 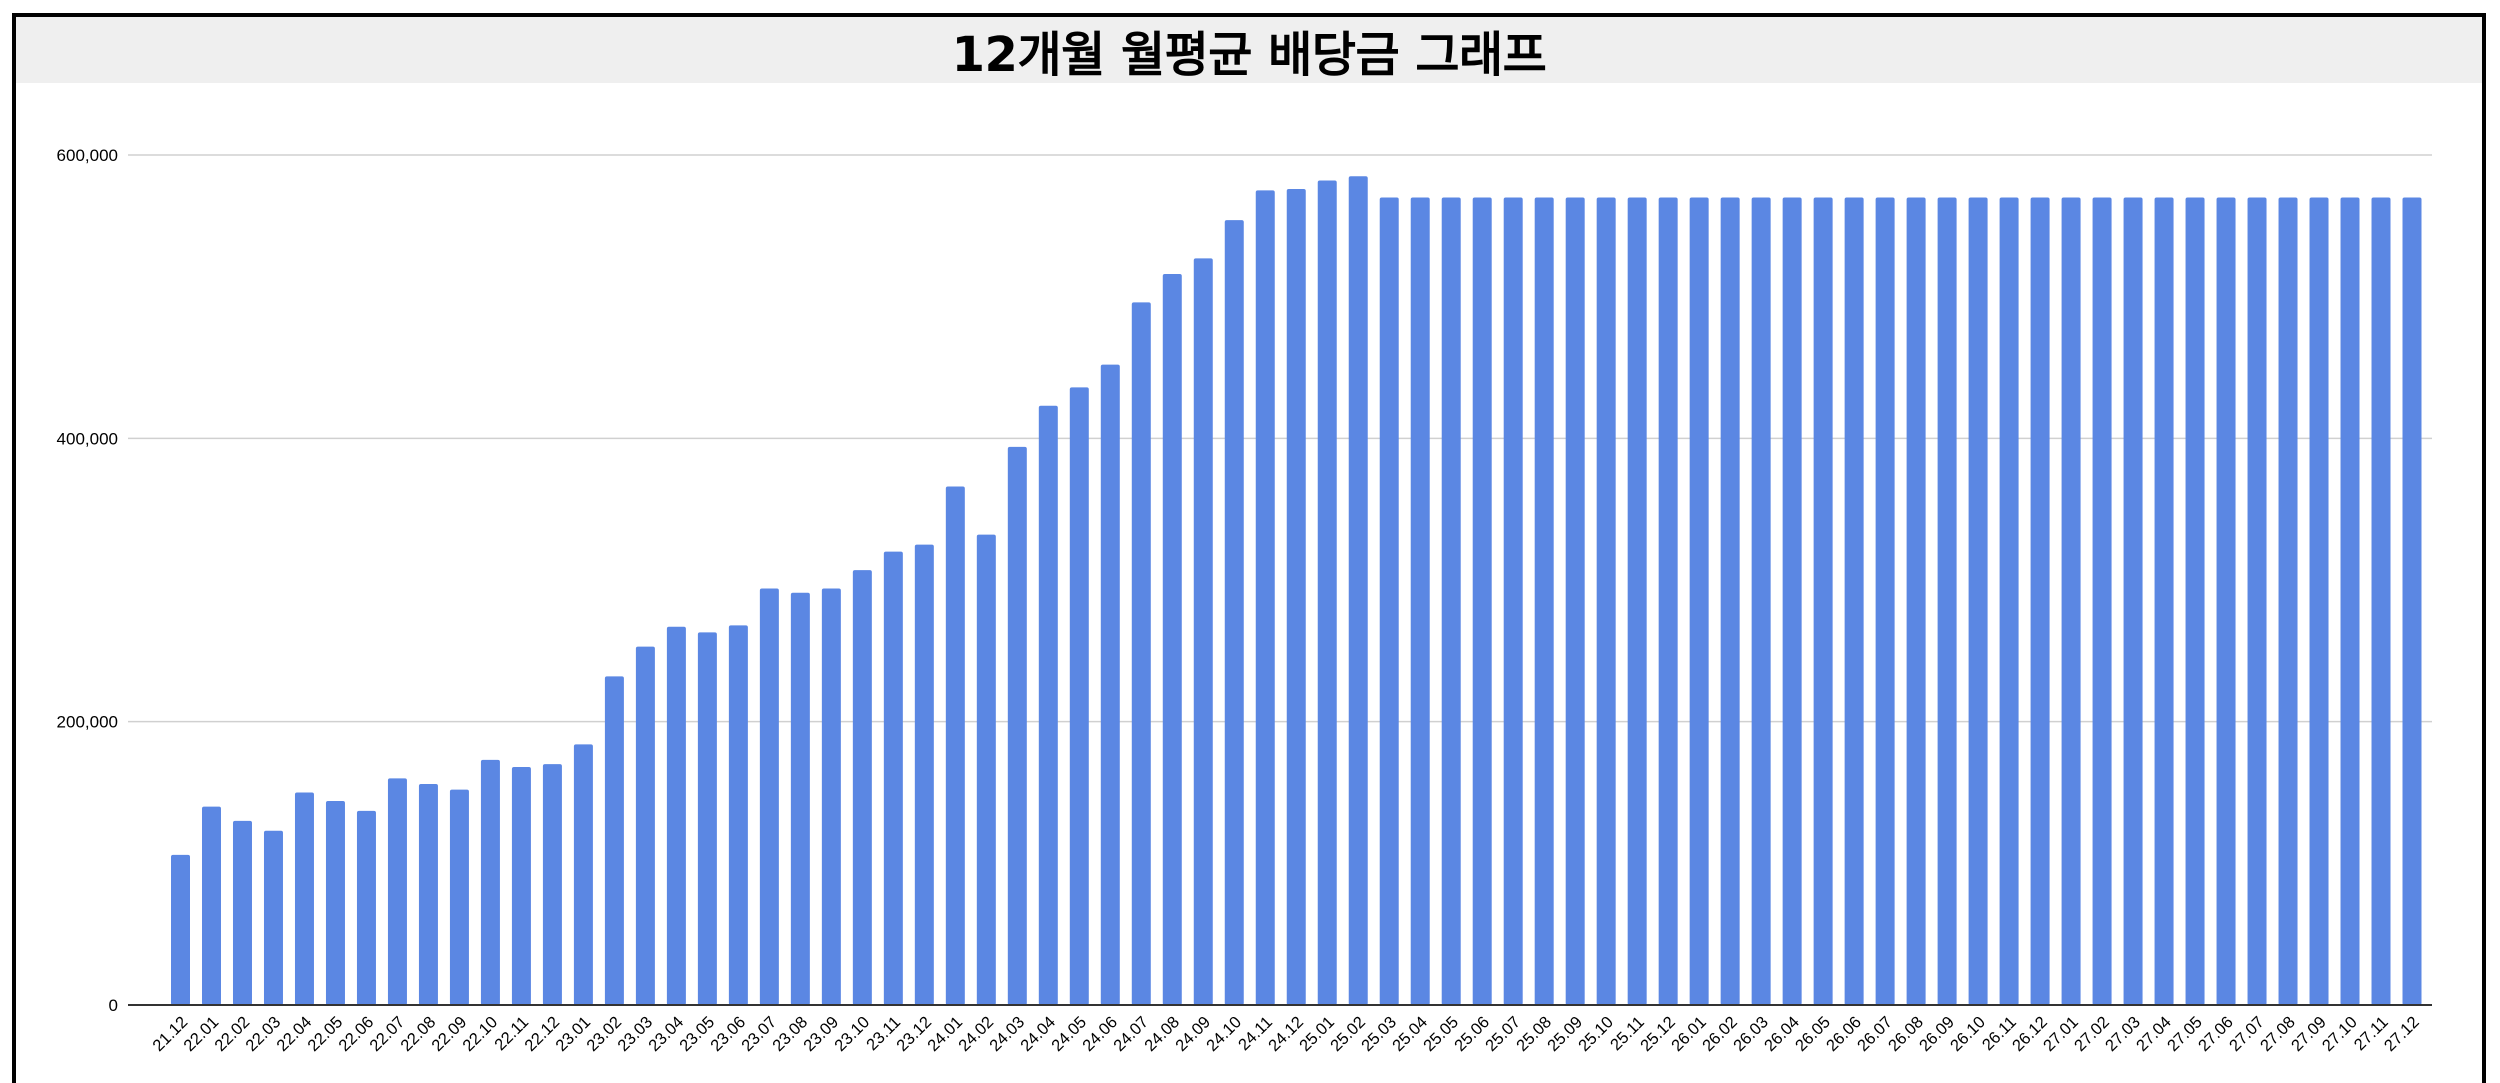 What do you see at coordinates (1348, 1034) in the screenshot?
I see `x-tick-label: 25.02` at bounding box center [1348, 1034].